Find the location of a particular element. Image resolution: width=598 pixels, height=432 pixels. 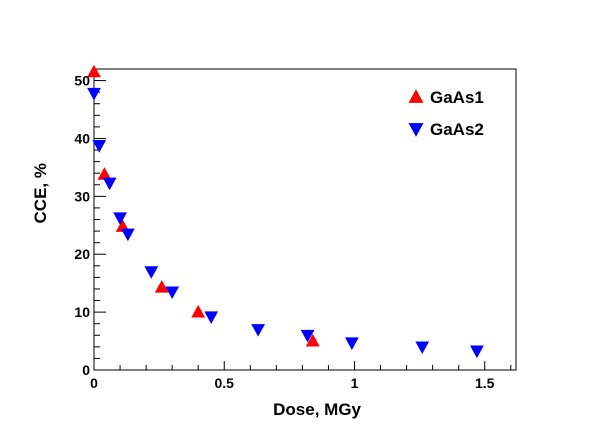

legend-marker-gaas2 is located at coordinates (416, 130).